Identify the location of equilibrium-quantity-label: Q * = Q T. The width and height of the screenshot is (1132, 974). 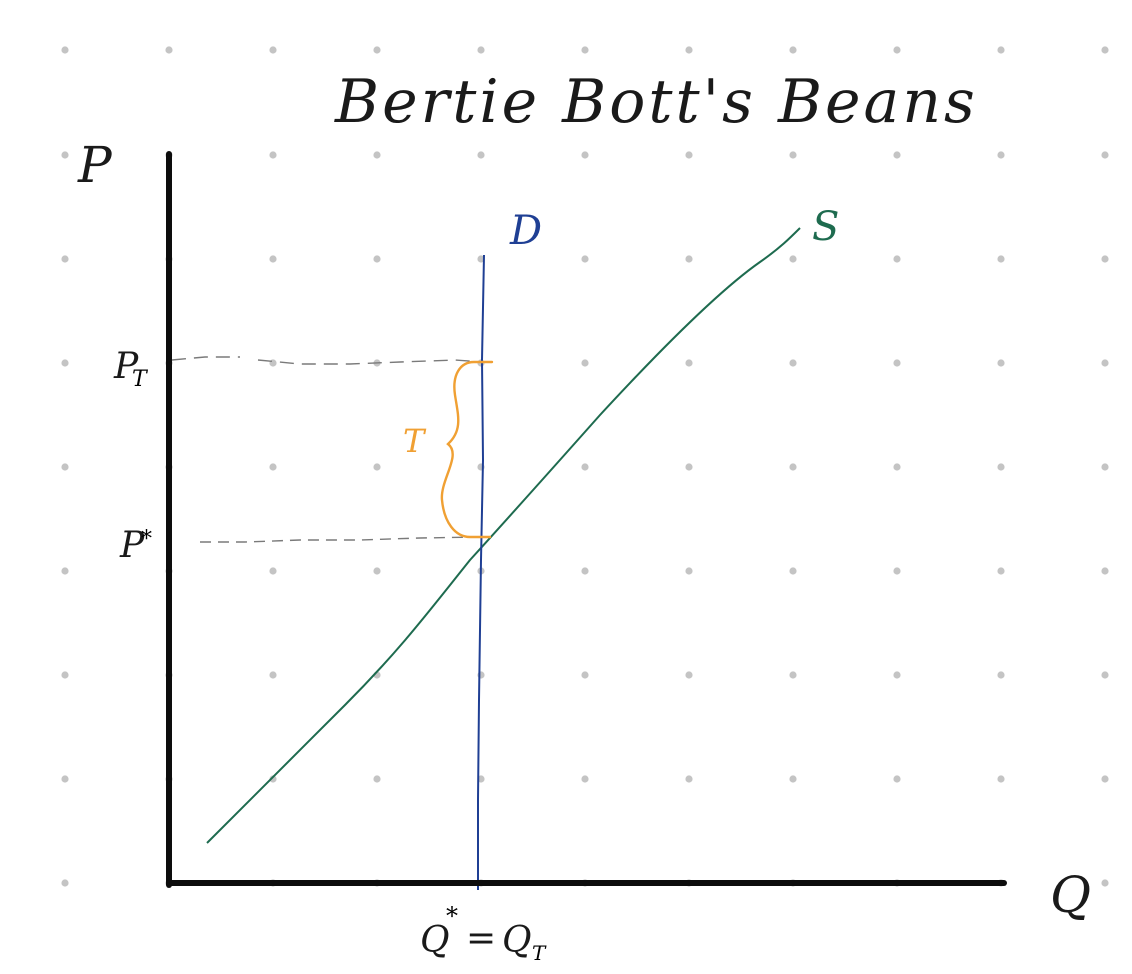
(483, 933).